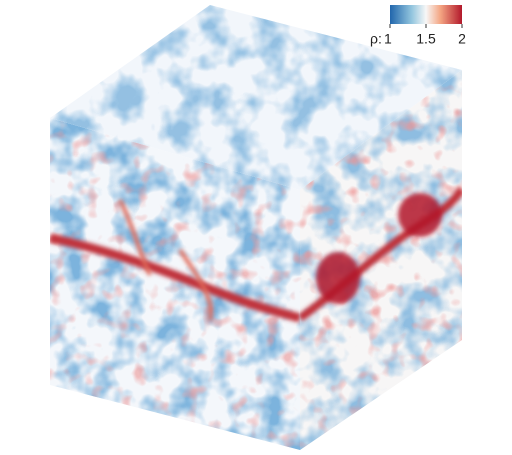  What do you see at coordinates (462, 39) in the screenshot?
I see `tick-label: 2` at bounding box center [462, 39].